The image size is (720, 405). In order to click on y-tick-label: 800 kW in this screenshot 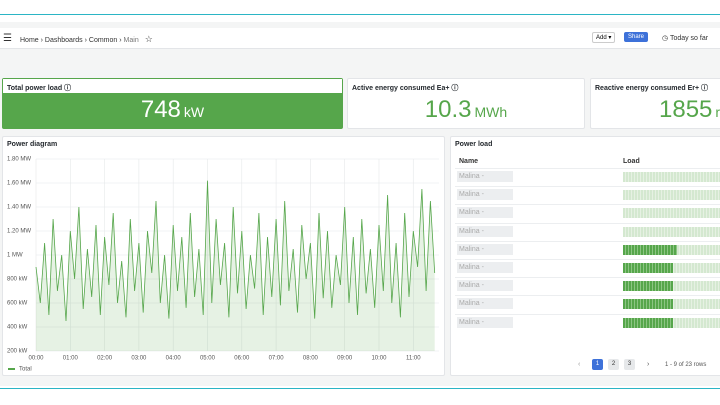, I will do `click(17, 280)`.